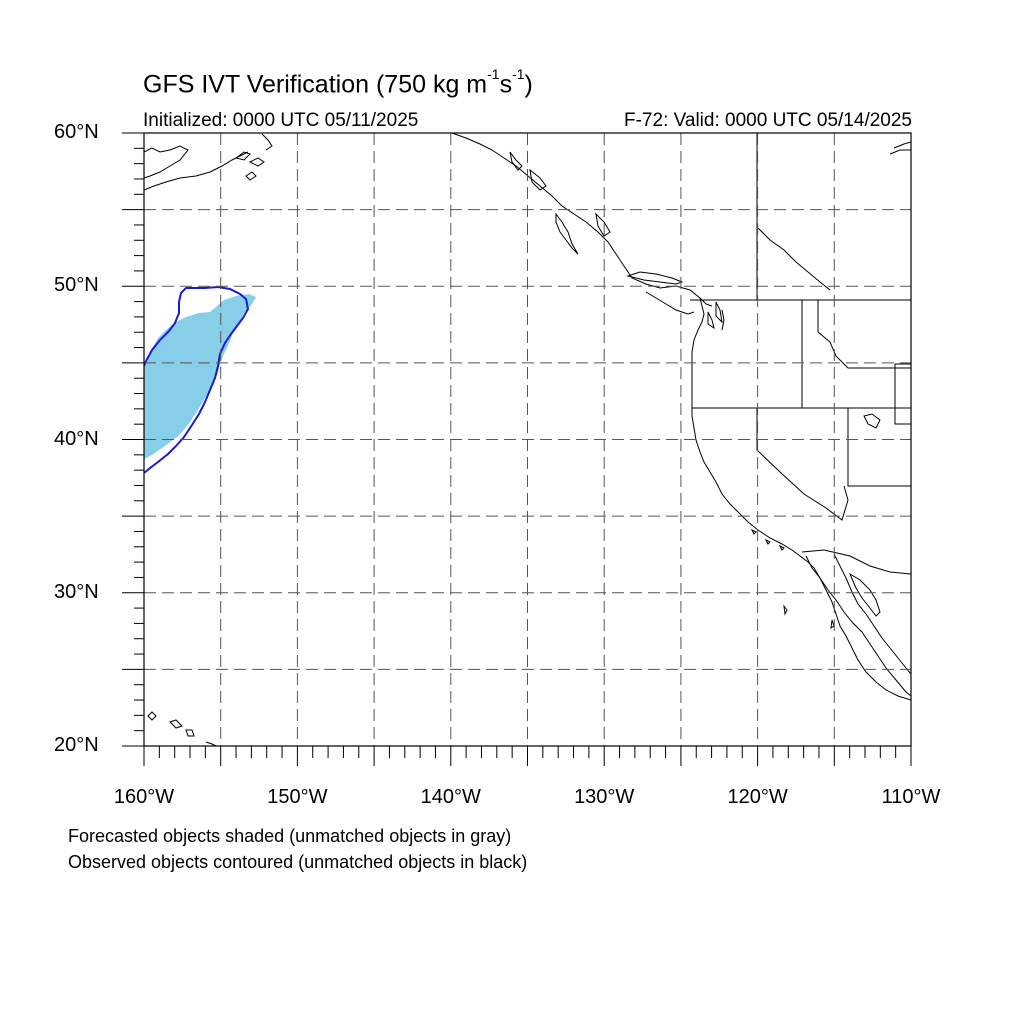 Image resolution: width=1024 pixels, height=1024 pixels. Describe the element at coordinates (76, 438) in the screenshot. I see `lat-label: 40°N` at that location.